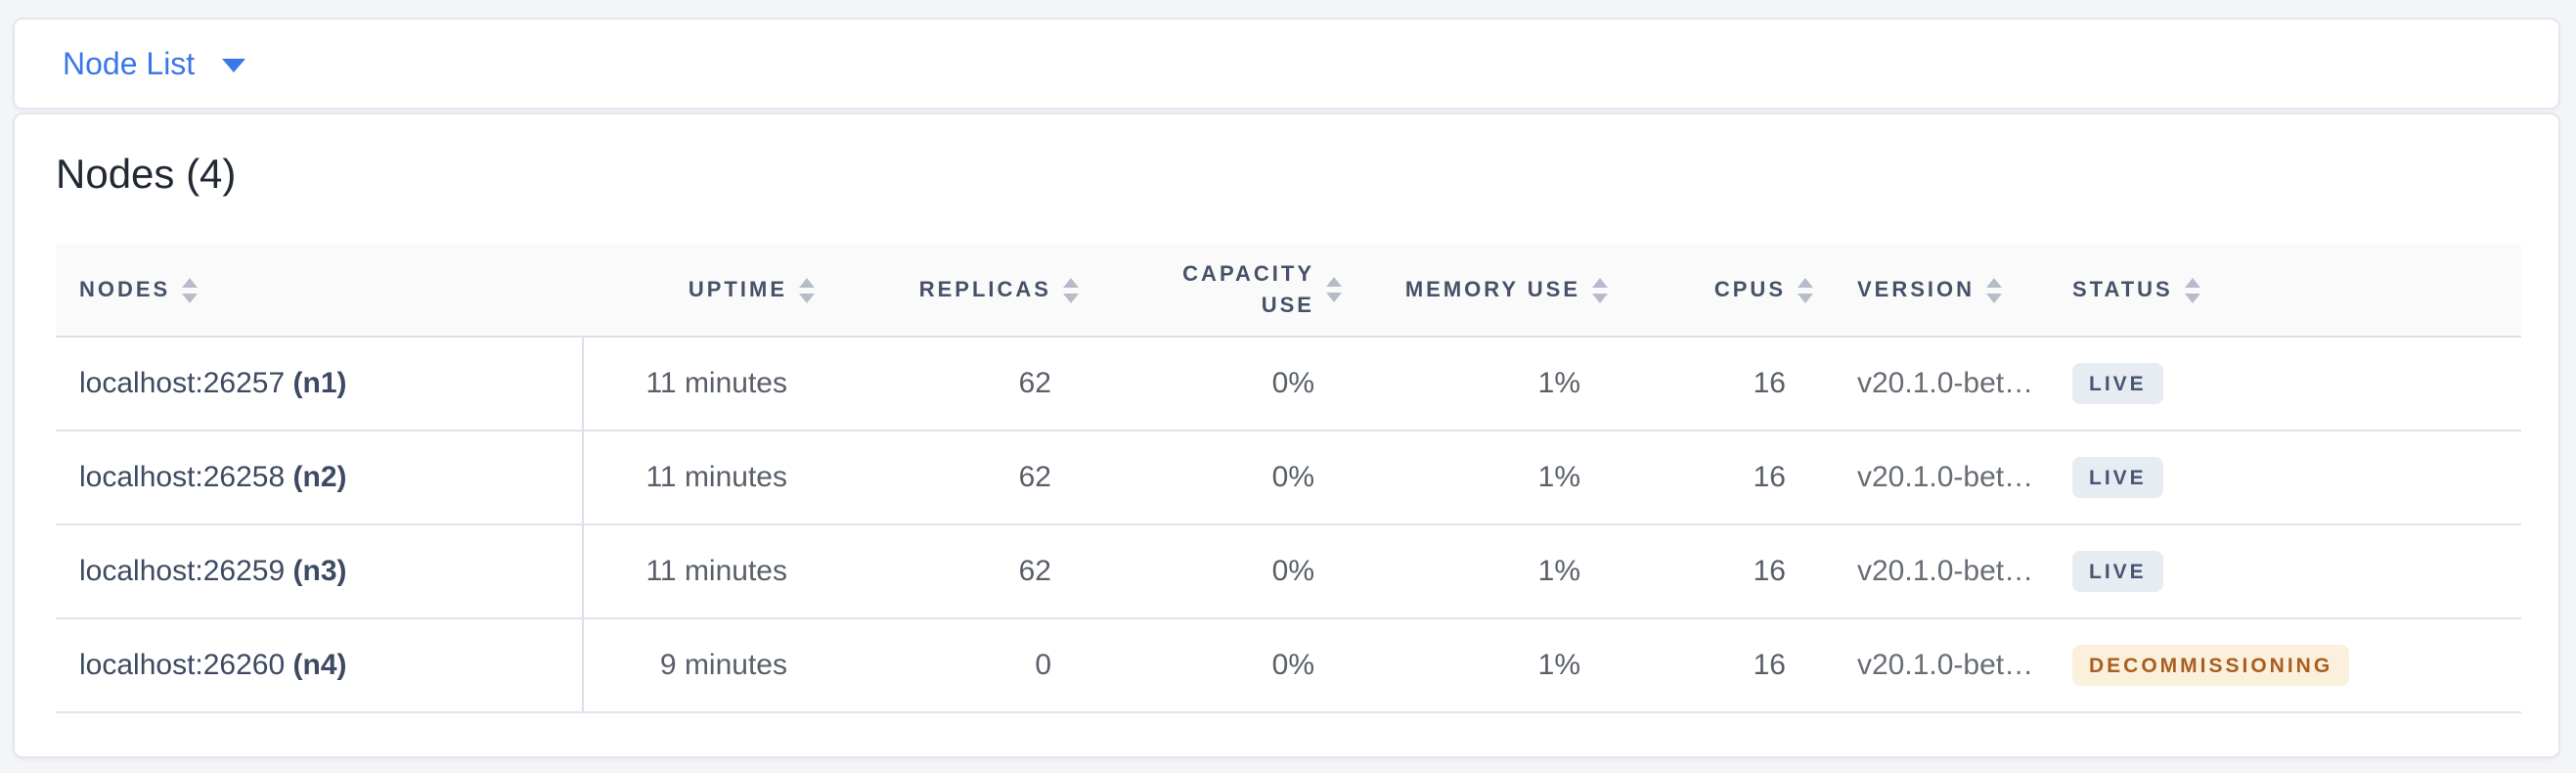 Image resolution: width=2576 pixels, height=773 pixels. I want to click on column-label-cpus: CPUS, so click(1749, 290).